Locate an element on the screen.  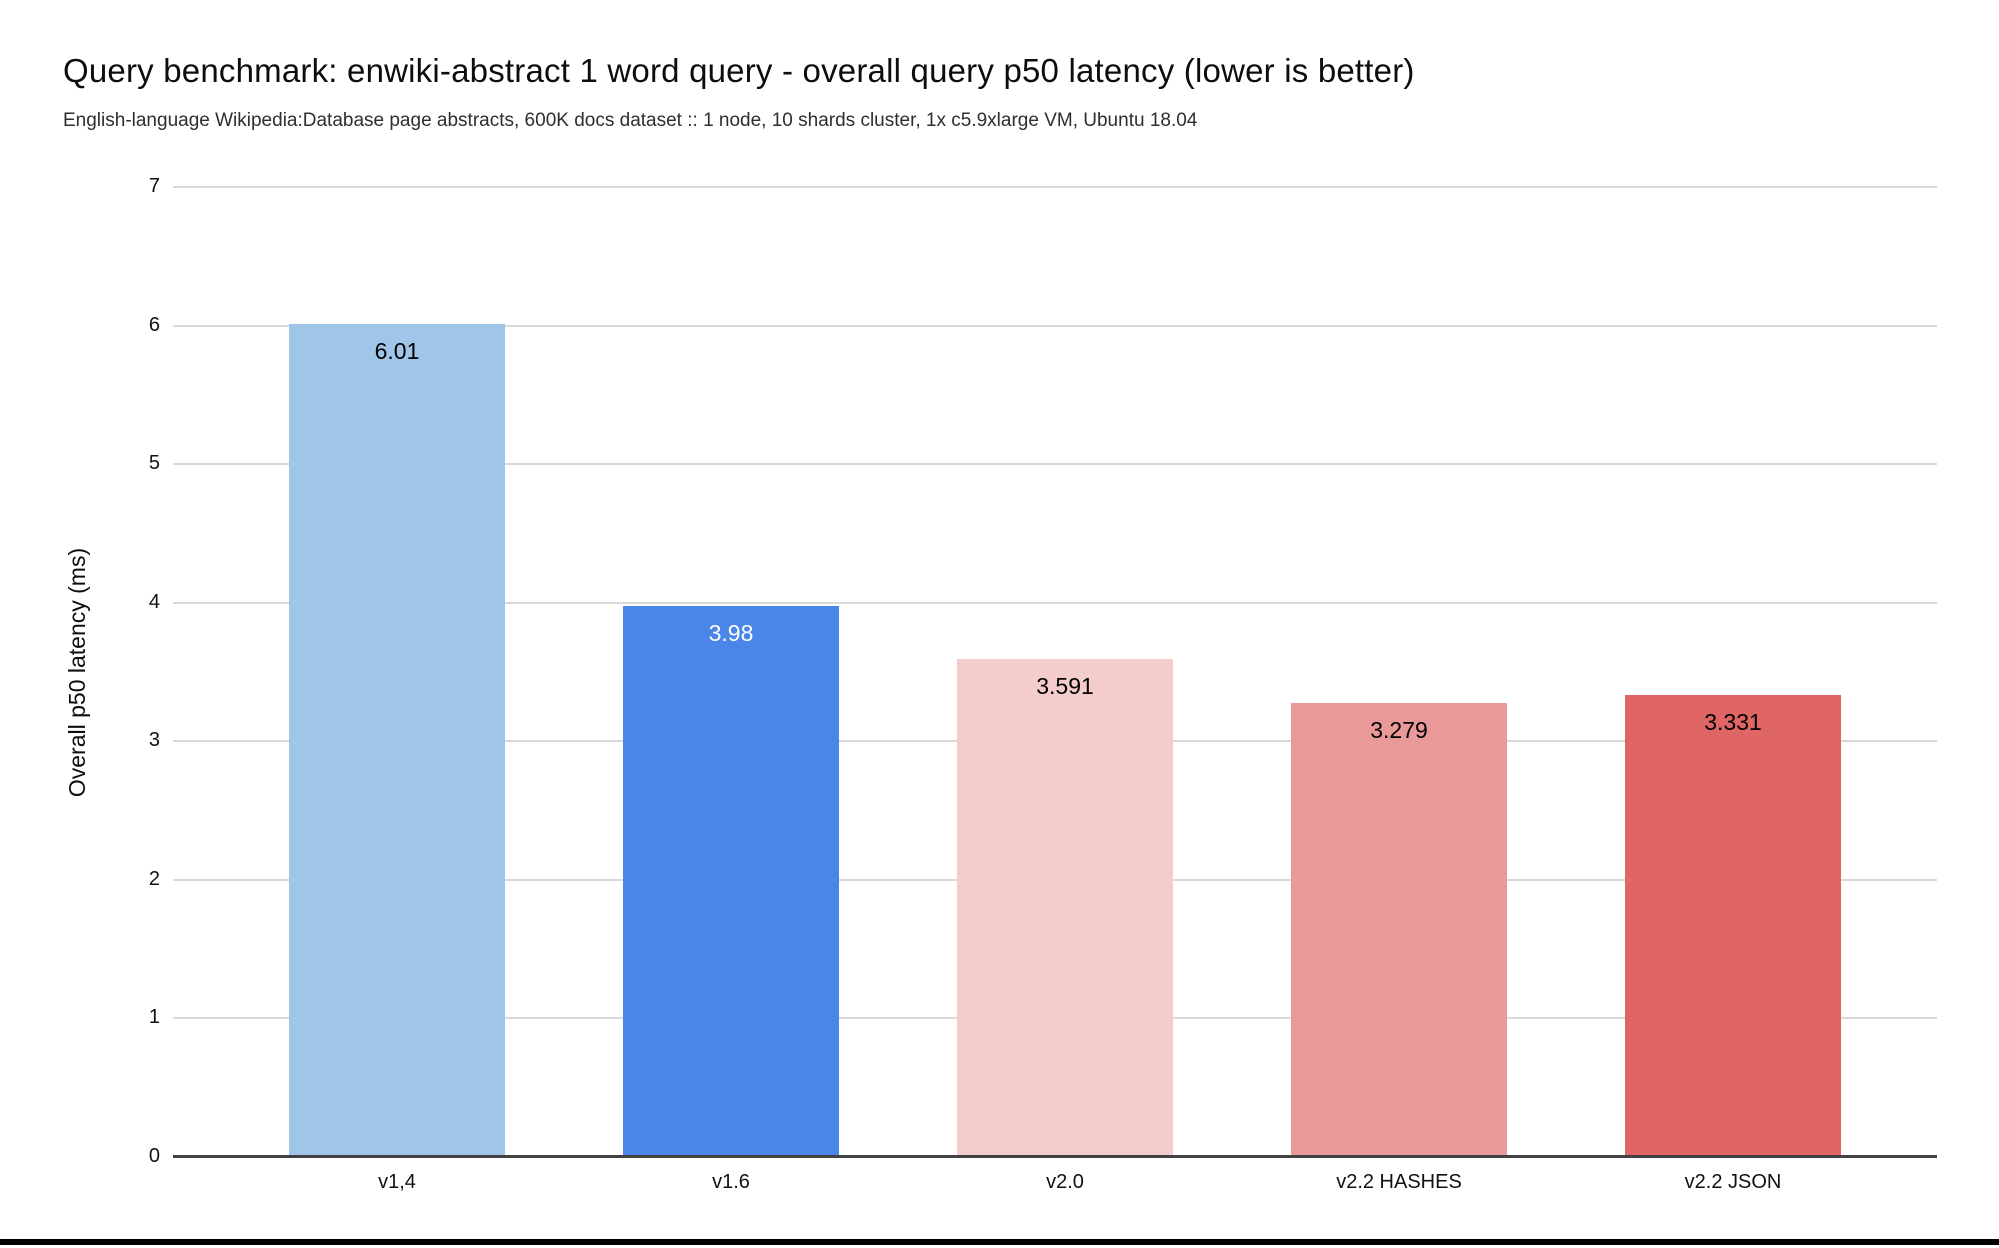
bar-v1.6: 3.98 is located at coordinates (731, 881).